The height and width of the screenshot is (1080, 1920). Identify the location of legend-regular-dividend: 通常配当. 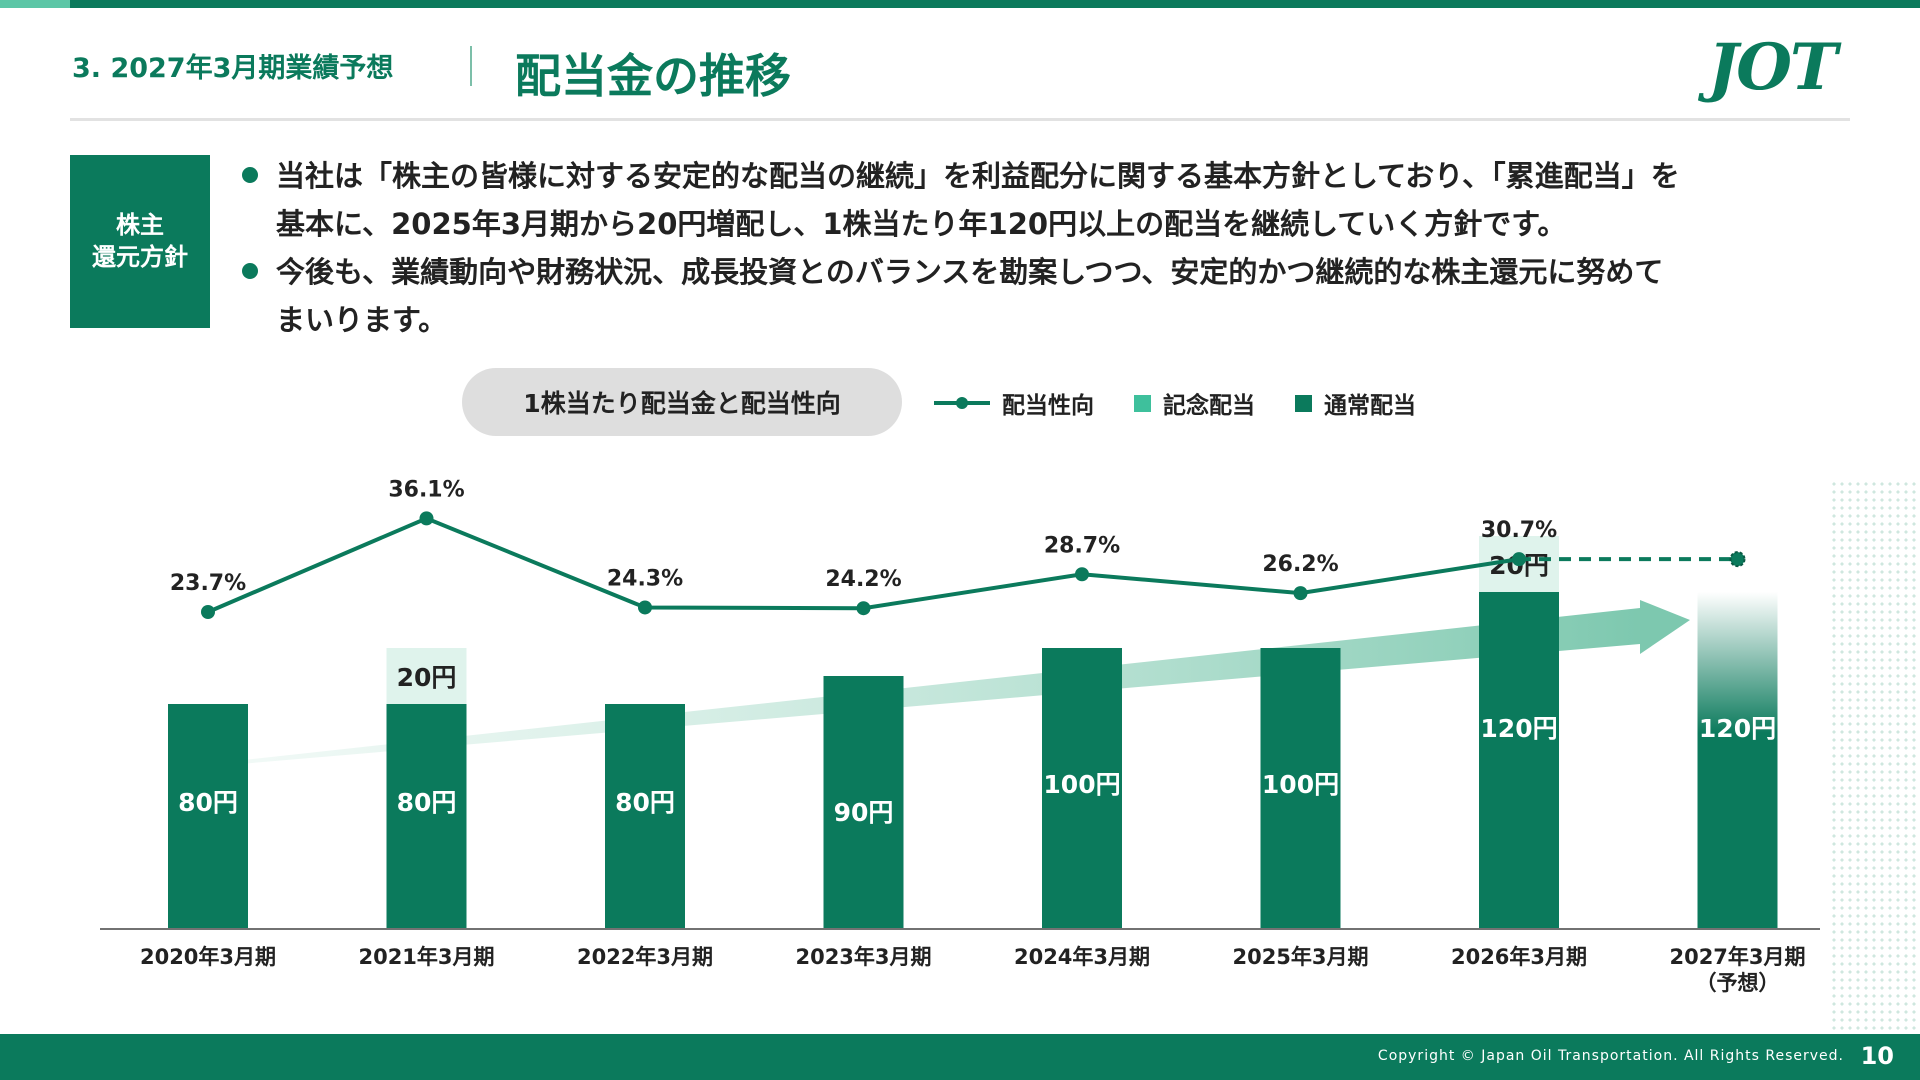
(1355, 403).